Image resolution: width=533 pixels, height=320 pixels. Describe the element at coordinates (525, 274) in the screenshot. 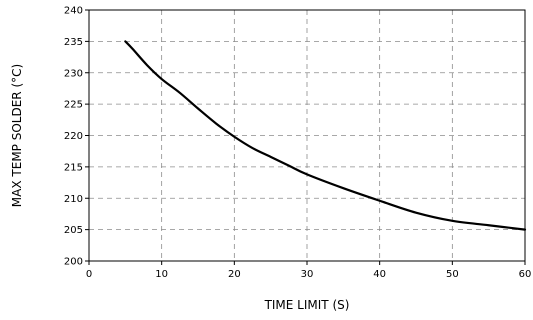

I see `x-tick-label: 60` at that location.